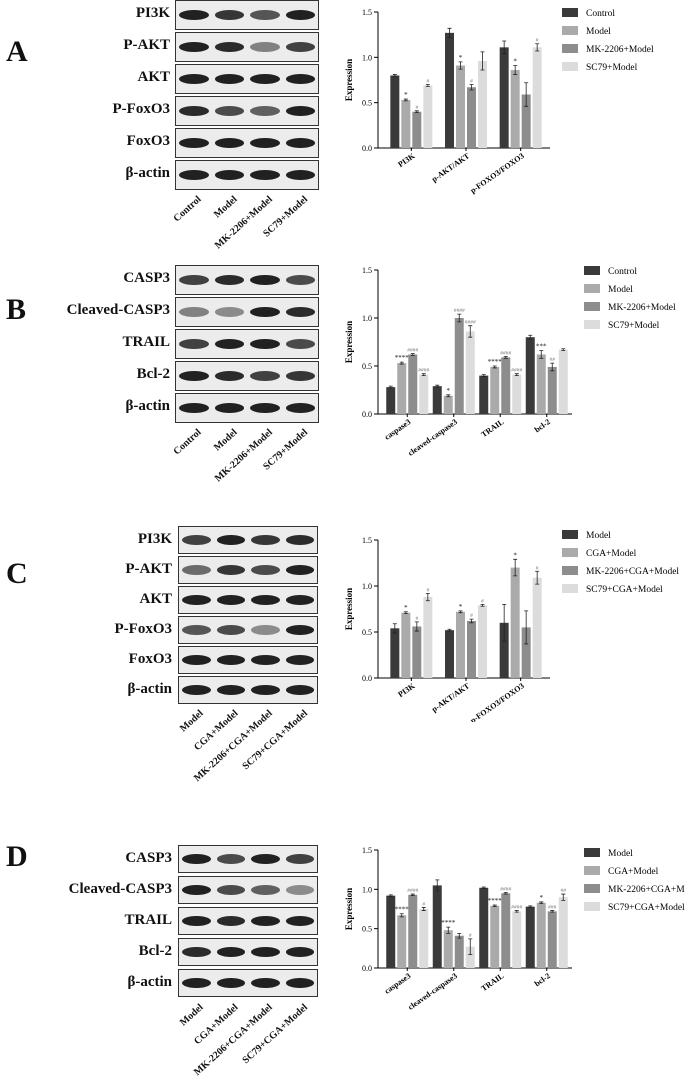  I want to click on blot-row-label: β-actin, so click(149, 689).